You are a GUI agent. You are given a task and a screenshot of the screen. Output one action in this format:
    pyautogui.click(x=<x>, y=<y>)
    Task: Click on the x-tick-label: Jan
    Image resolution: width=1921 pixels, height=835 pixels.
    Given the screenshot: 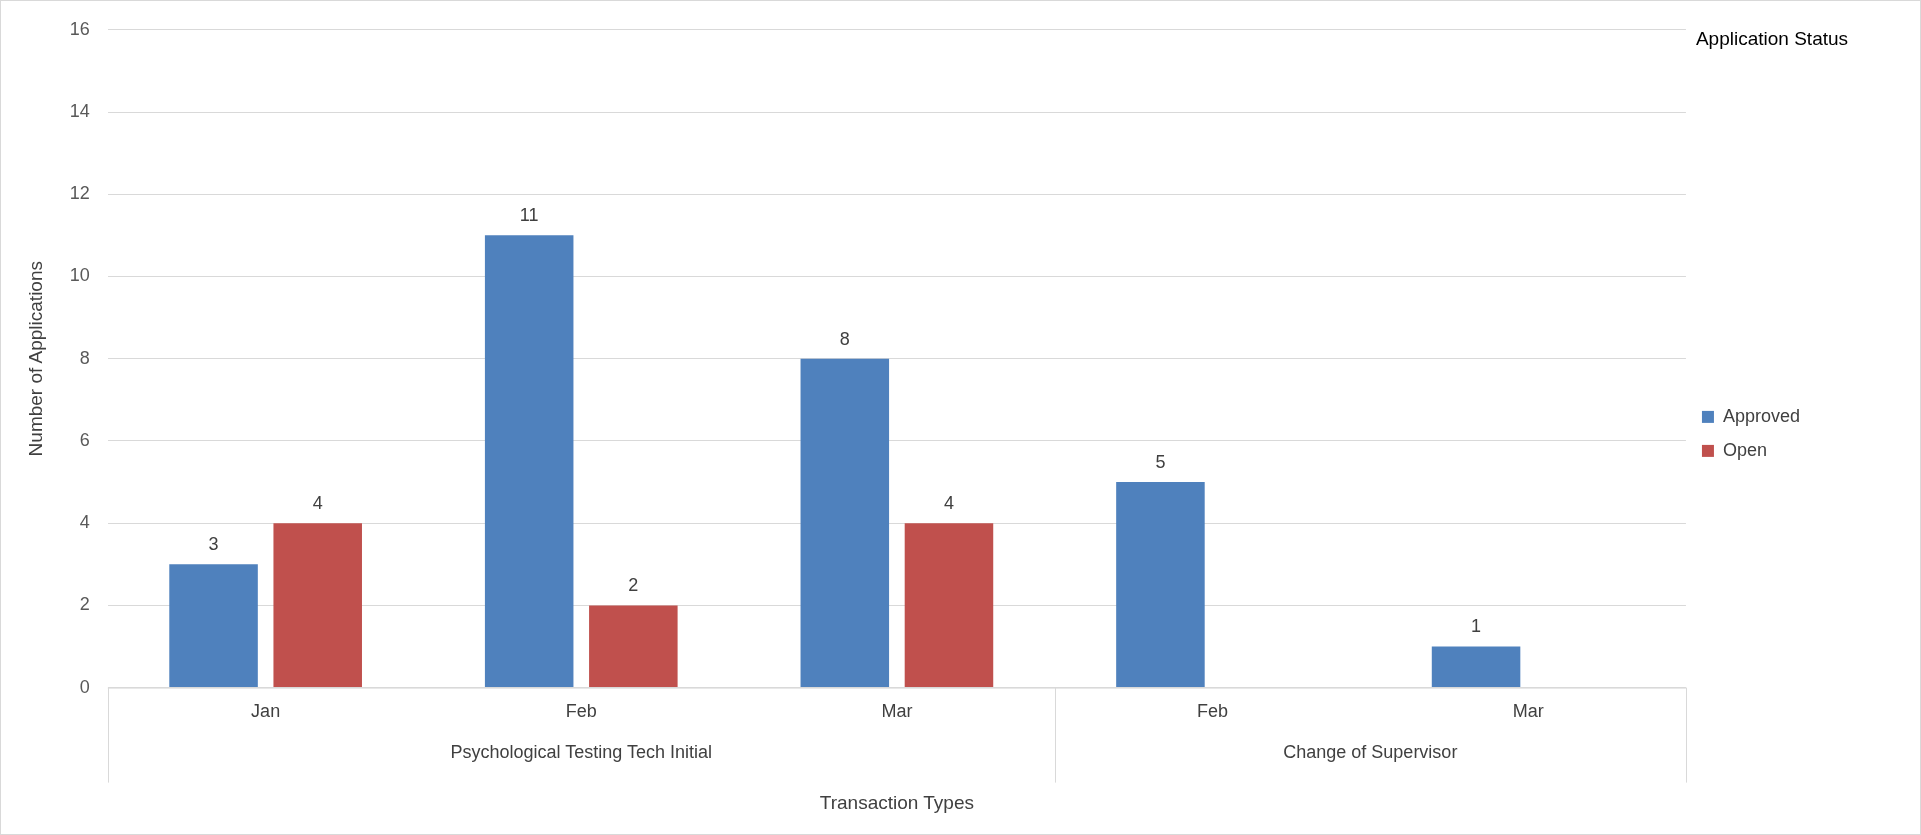 What is the action you would take?
    pyautogui.click(x=266, y=711)
    